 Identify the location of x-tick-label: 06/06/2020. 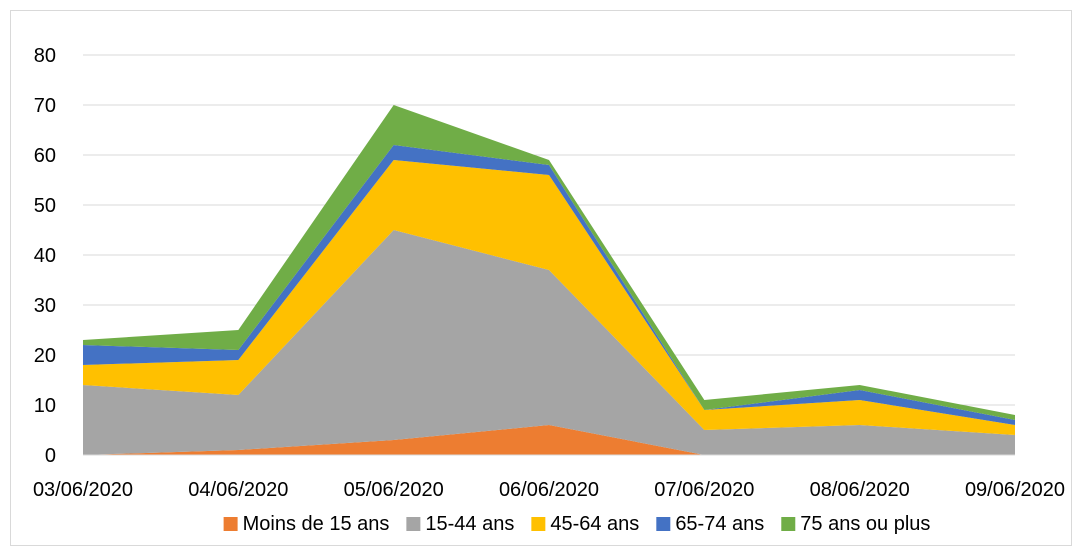
(549, 490).